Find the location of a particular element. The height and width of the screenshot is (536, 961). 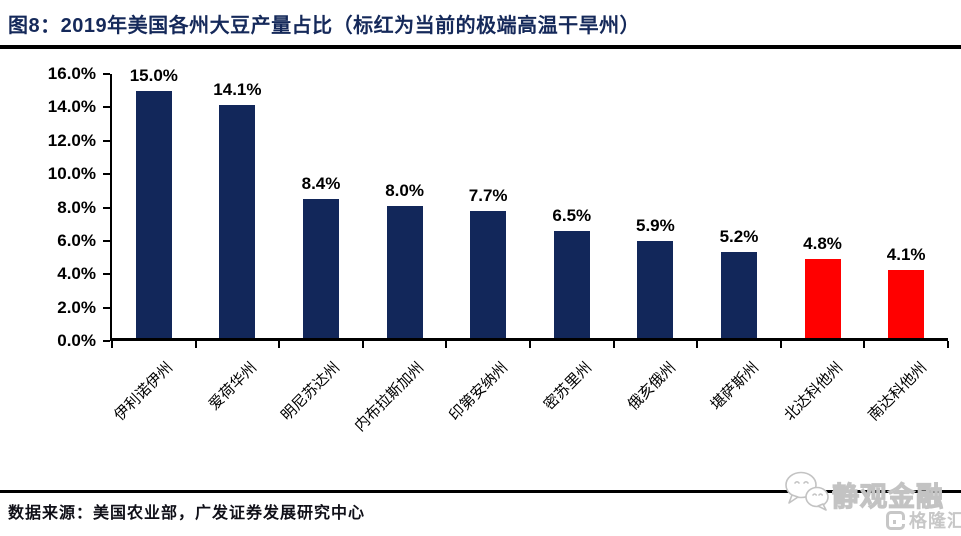

y-tick-label: 16.0% is located at coordinates (71, 73).